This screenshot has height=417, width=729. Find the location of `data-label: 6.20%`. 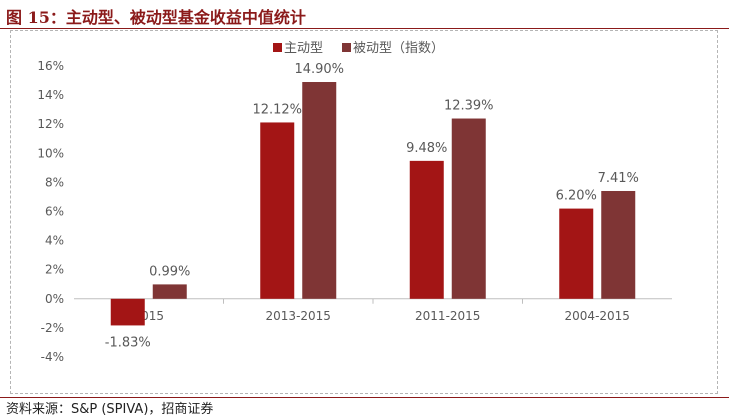

data-label: 6.20% is located at coordinates (576, 196).